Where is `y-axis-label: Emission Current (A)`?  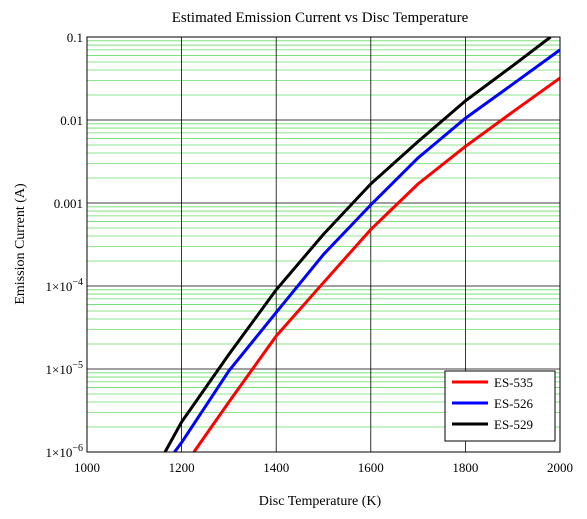 y-axis-label: Emission Current (A) is located at coordinates (20, 244).